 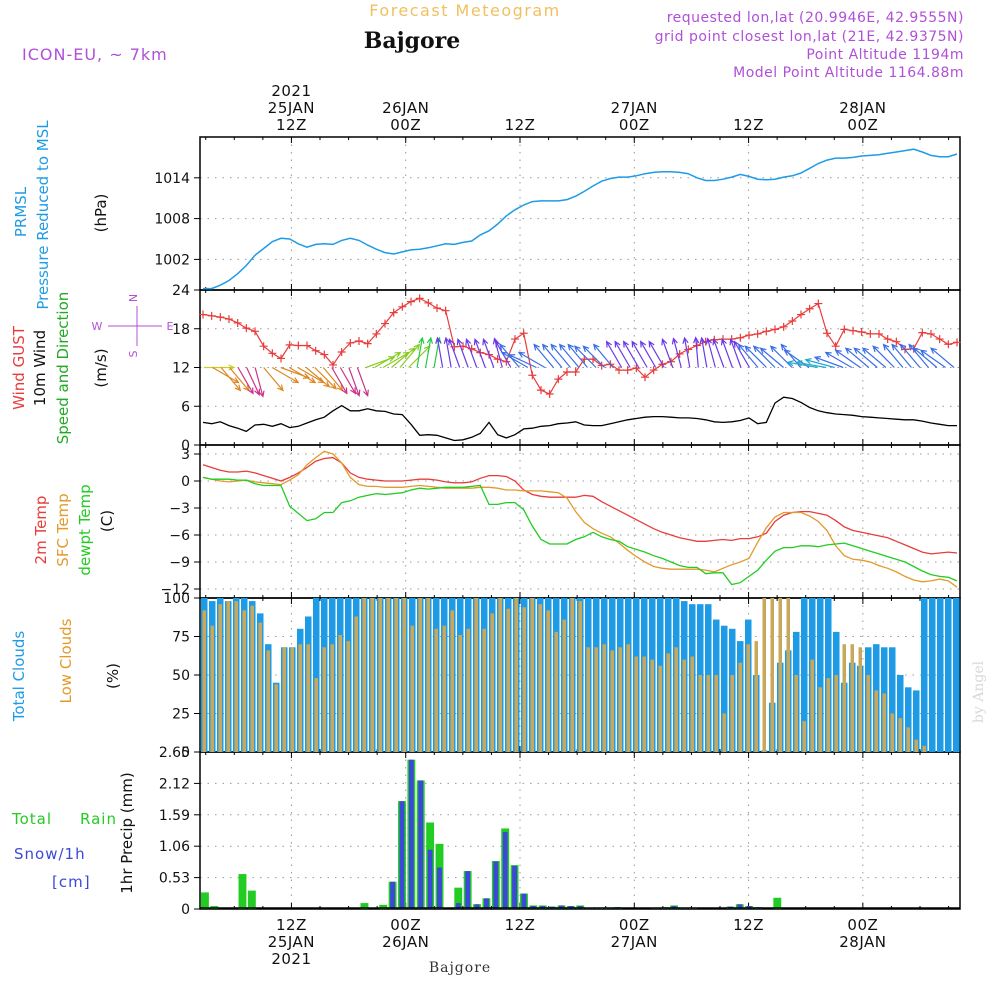 I want to click on model-altitude: Model Point Altitude 1164.88m, so click(x=848, y=73).